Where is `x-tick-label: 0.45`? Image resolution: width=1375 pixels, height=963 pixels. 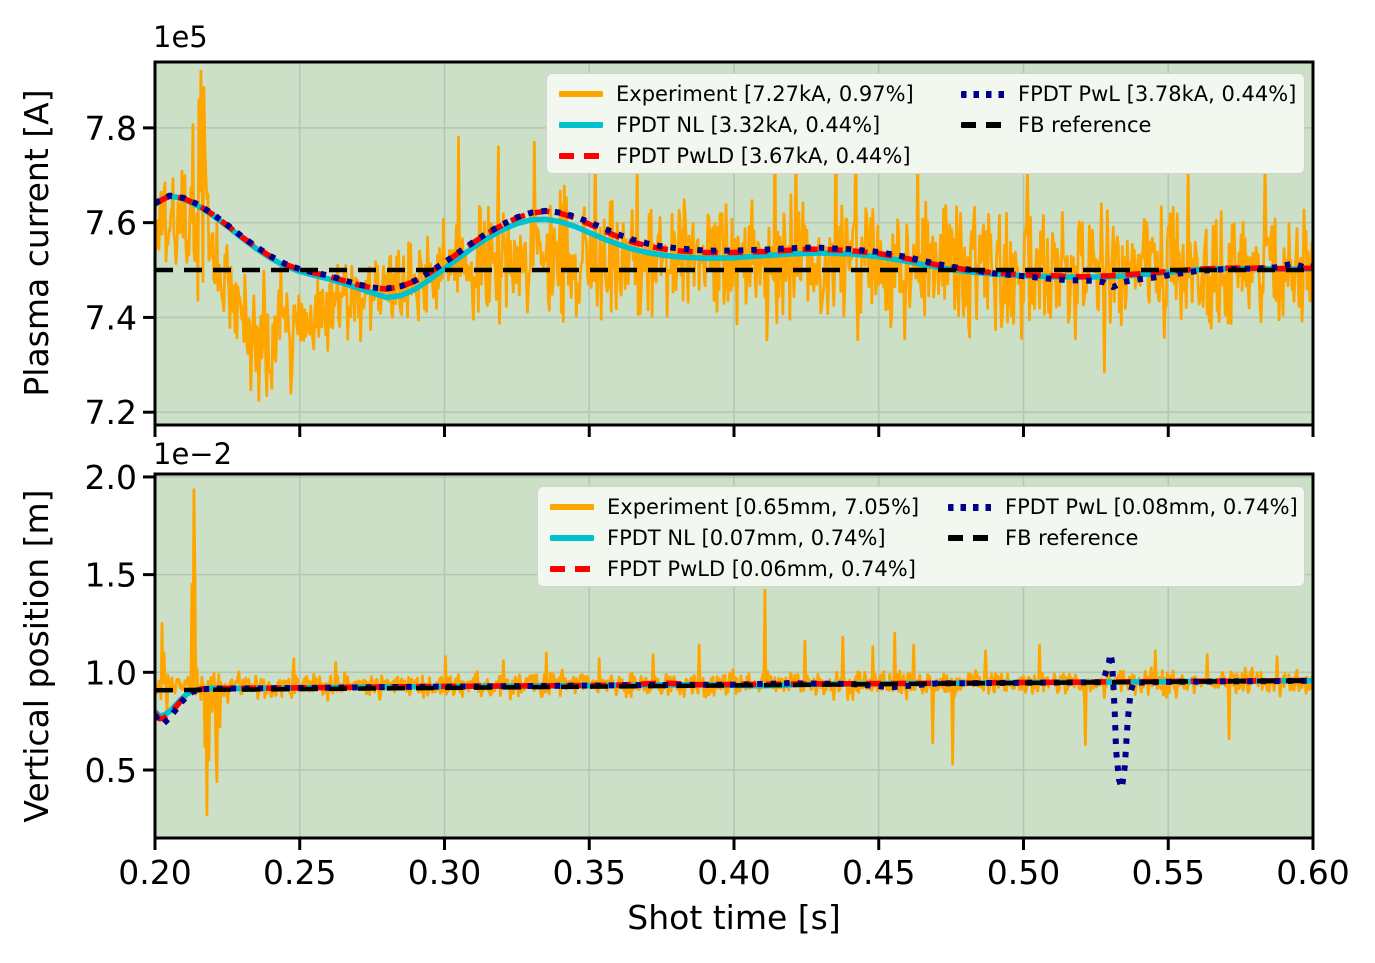 x-tick-label: 0.45 is located at coordinates (878, 872).